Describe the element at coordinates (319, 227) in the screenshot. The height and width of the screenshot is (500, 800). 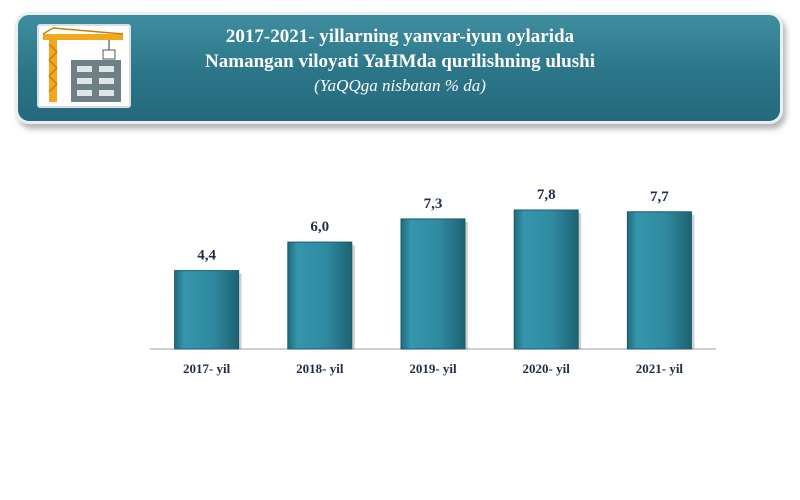
I see `data-label-2: 6,0` at that location.